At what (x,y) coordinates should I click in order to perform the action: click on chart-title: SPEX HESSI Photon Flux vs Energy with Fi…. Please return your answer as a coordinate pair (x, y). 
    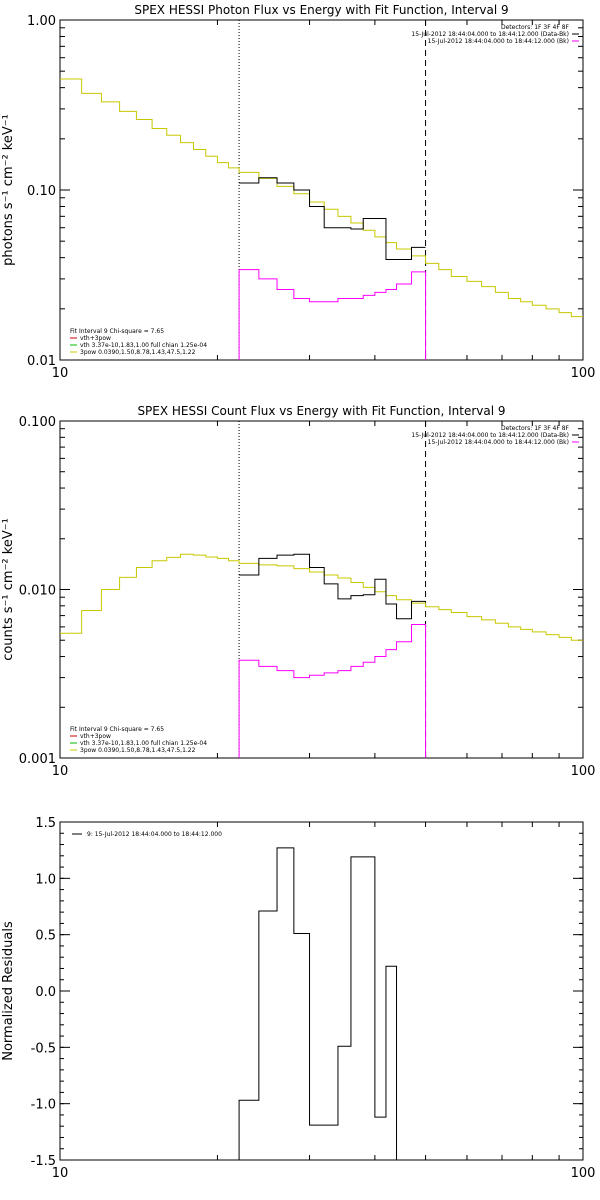
    Looking at the image, I should click on (321, 10).